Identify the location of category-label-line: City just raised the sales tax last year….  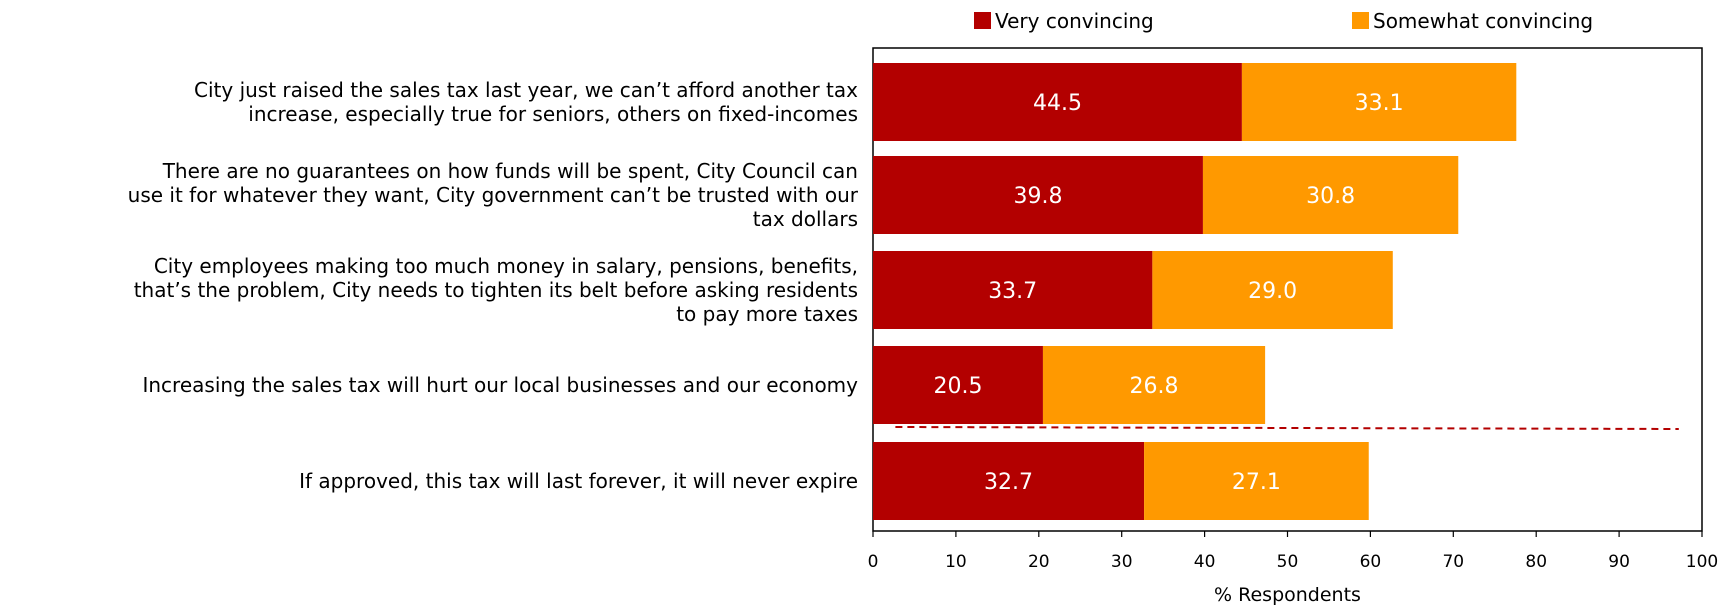
(526, 90).